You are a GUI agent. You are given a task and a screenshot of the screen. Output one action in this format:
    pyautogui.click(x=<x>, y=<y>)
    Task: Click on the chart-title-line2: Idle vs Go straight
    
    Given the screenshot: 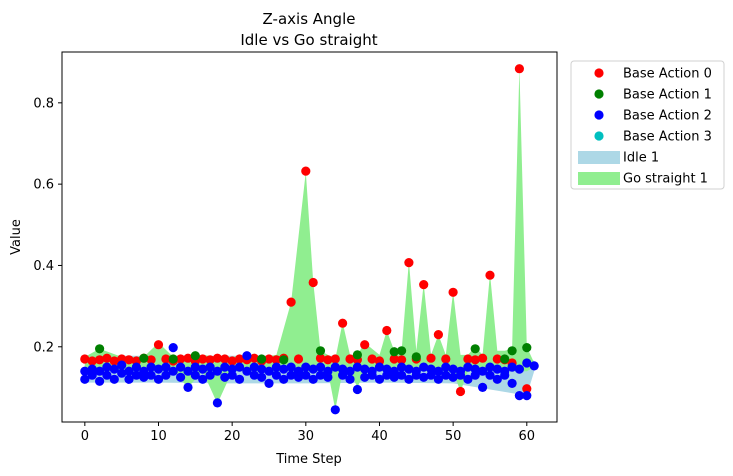 What is the action you would take?
    pyautogui.click(x=308, y=40)
    